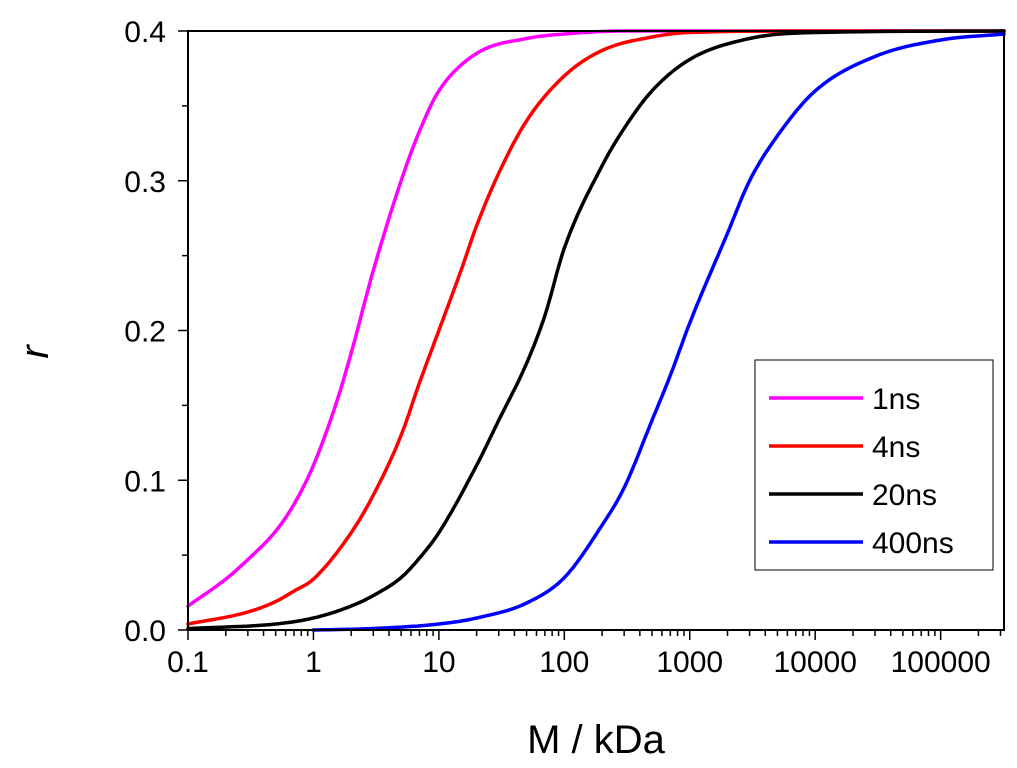 This screenshot has height=768, width=1017. What do you see at coordinates (183, 330) in the screenshot?
I see `y-axis-ticks` at bounding box center [183, 330].